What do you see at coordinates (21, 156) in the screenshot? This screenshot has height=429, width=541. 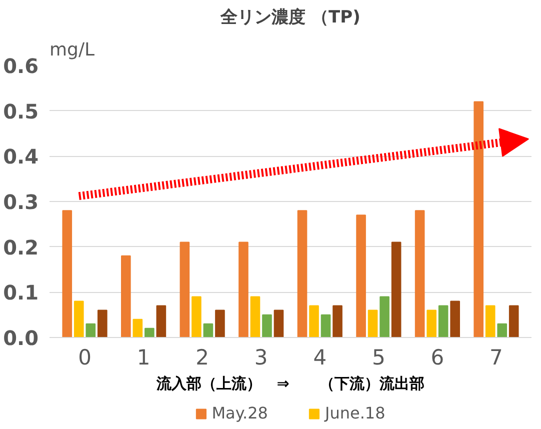 I see `y-tick-label: 0.4` at bounding box center [21, 156].